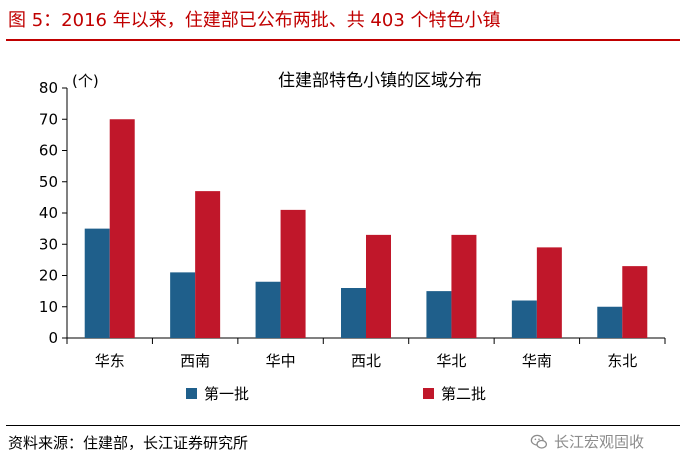 This screenshot has height=462, width=686. Describe the element at coordinates (85, 81) in the screenshot. I see `y-axis-unit-label: (个)` at that location.